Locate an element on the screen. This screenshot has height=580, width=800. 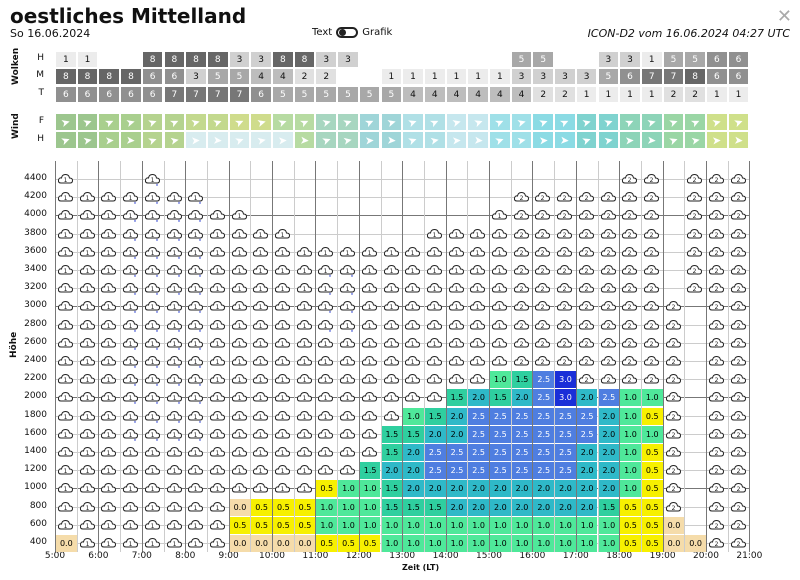
cloud-cell: 7 is located at coordinates (196, 94).